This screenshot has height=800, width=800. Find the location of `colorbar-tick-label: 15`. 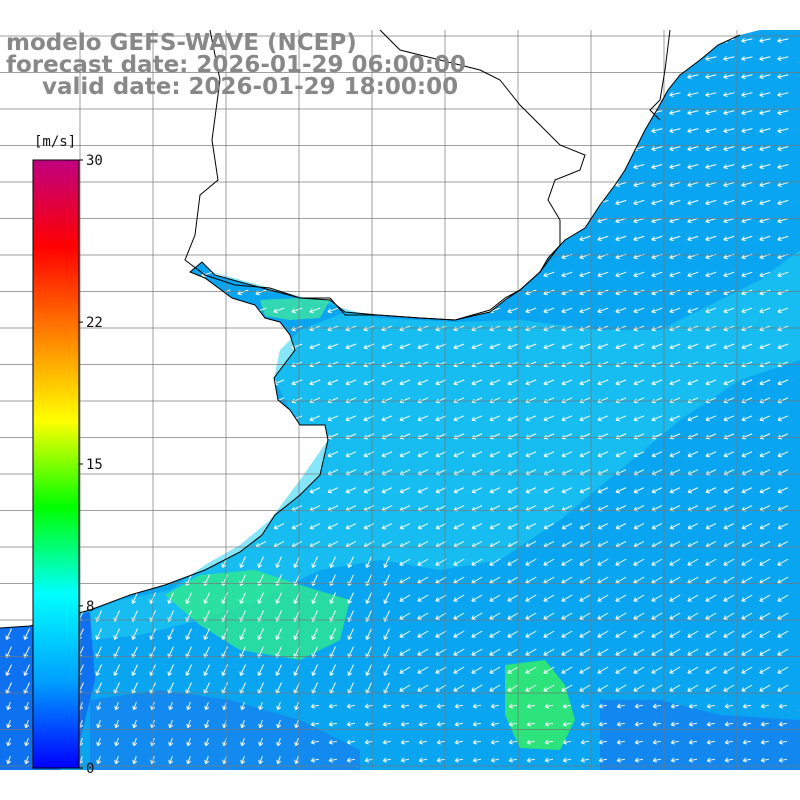

colorbar-tick-label: 15 is located at coordinates (94, 465).